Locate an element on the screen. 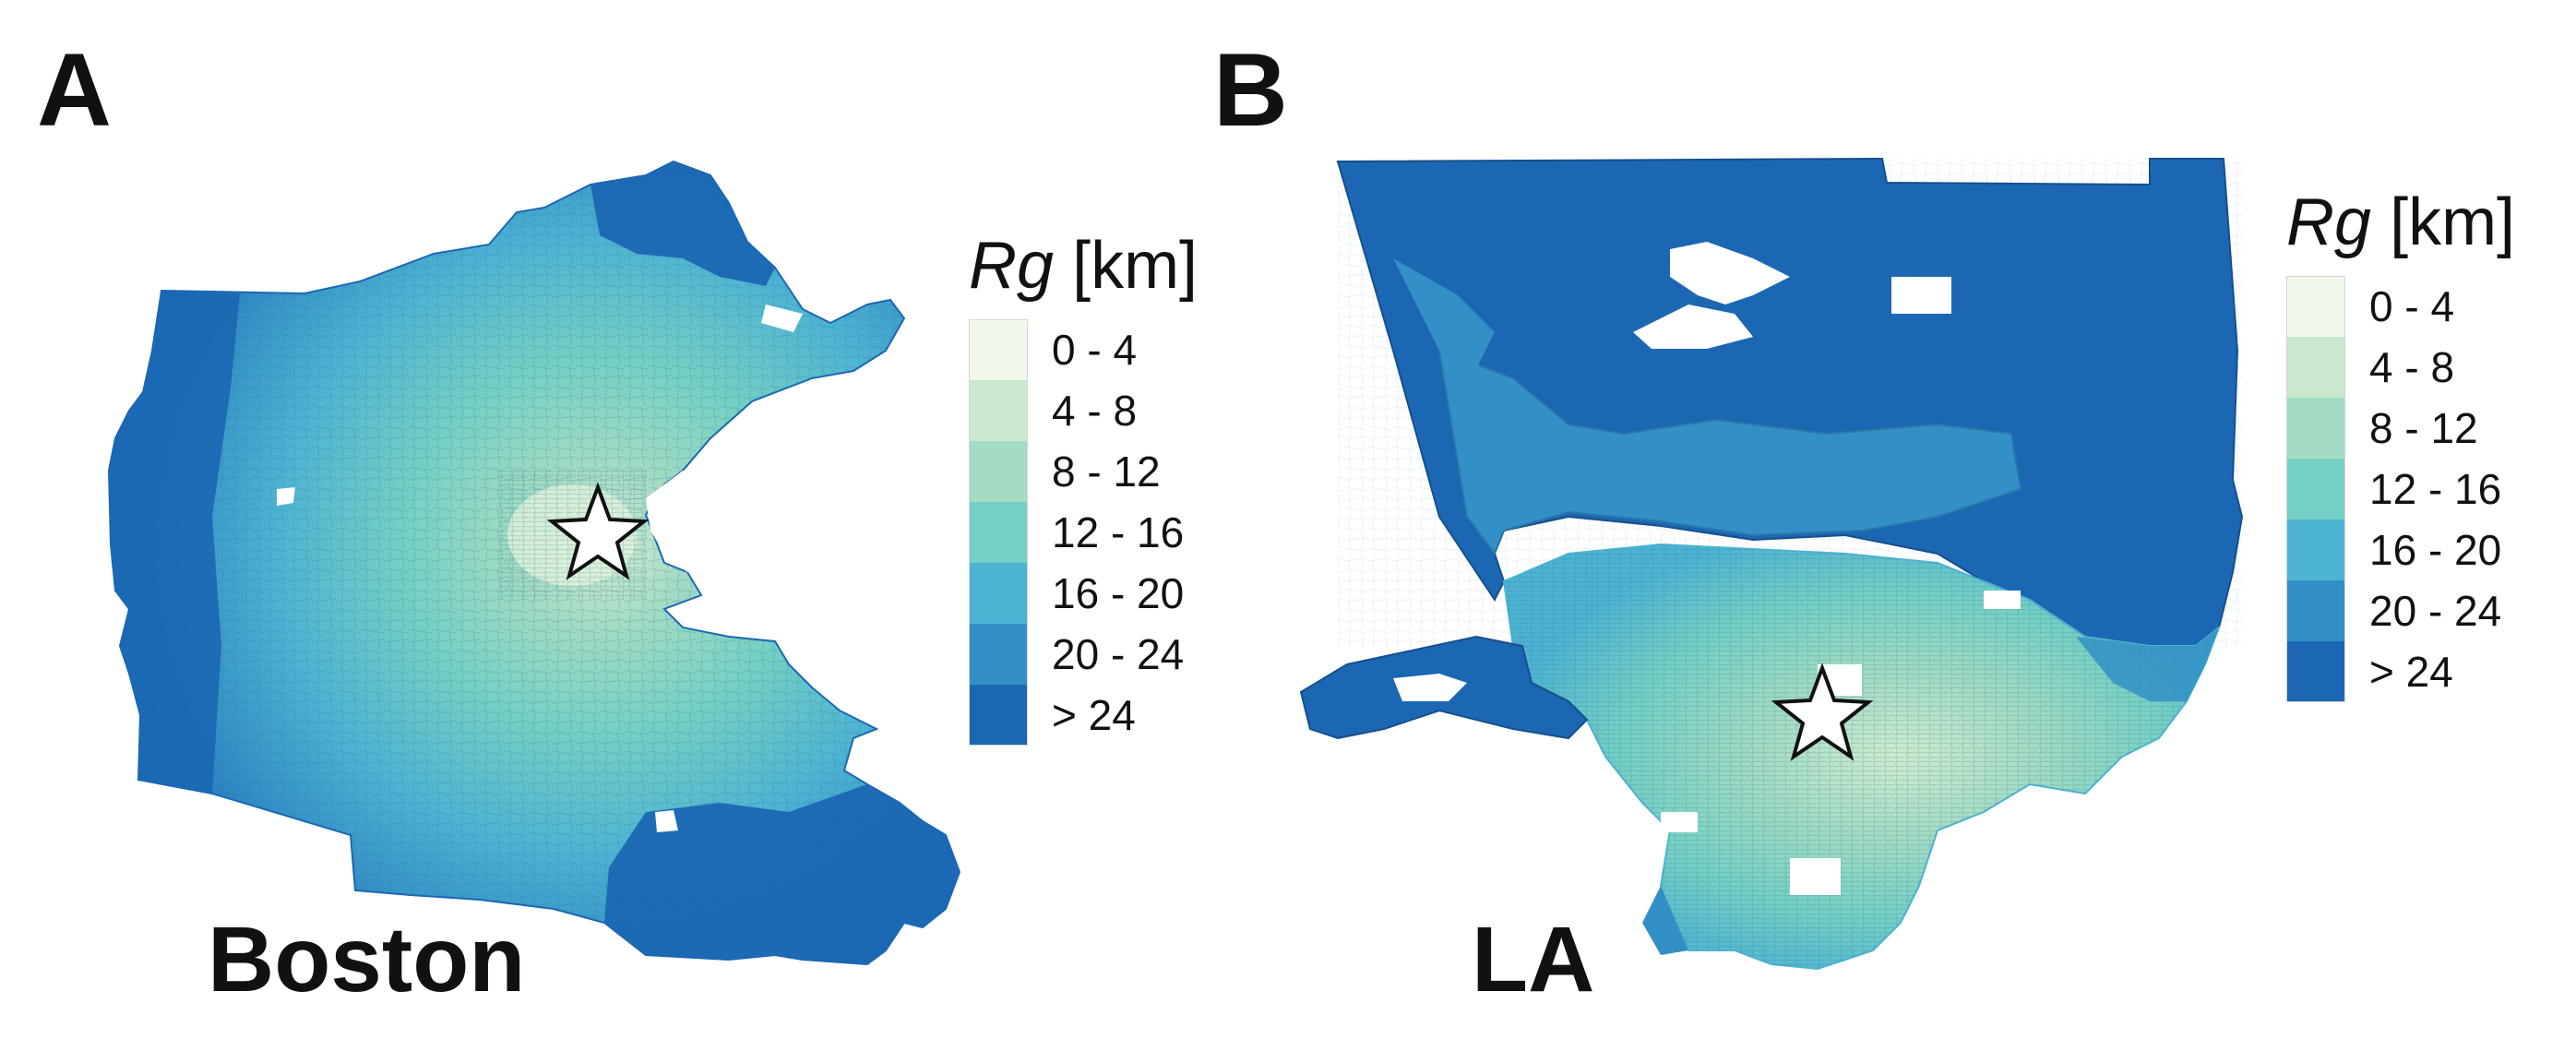  legend-b-unit: [km] is located at coordinates (2453, 222).